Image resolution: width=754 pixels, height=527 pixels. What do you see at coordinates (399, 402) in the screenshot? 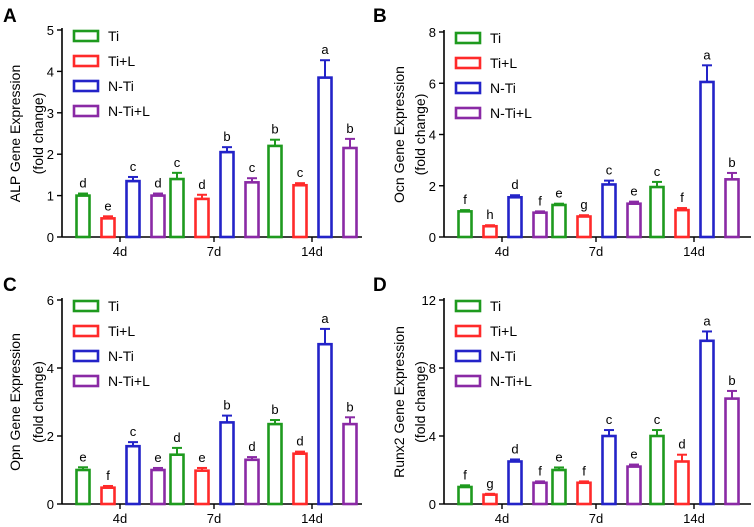
I see `y-axis-label: Runx2 Gene Expression` at bounding box center [399, 402].